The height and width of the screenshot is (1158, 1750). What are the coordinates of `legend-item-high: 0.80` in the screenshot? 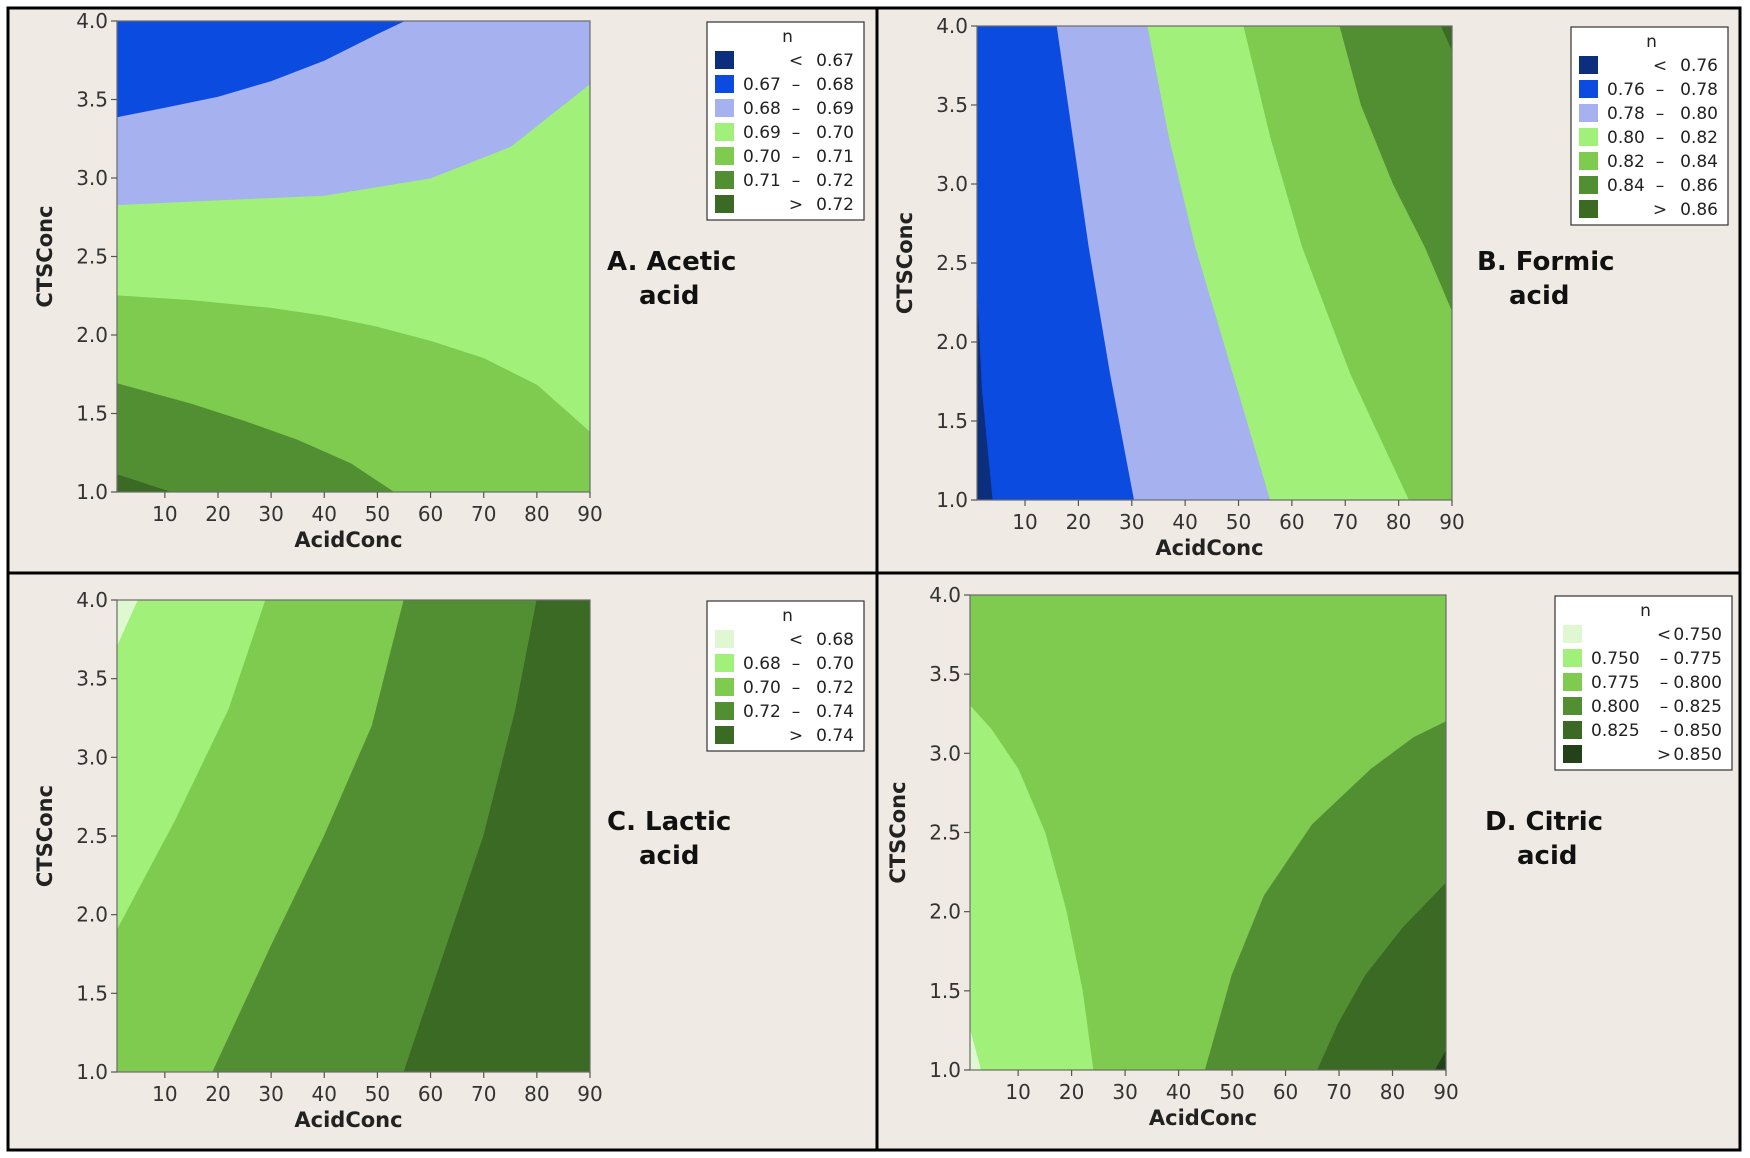 It's located at (1699, 114).